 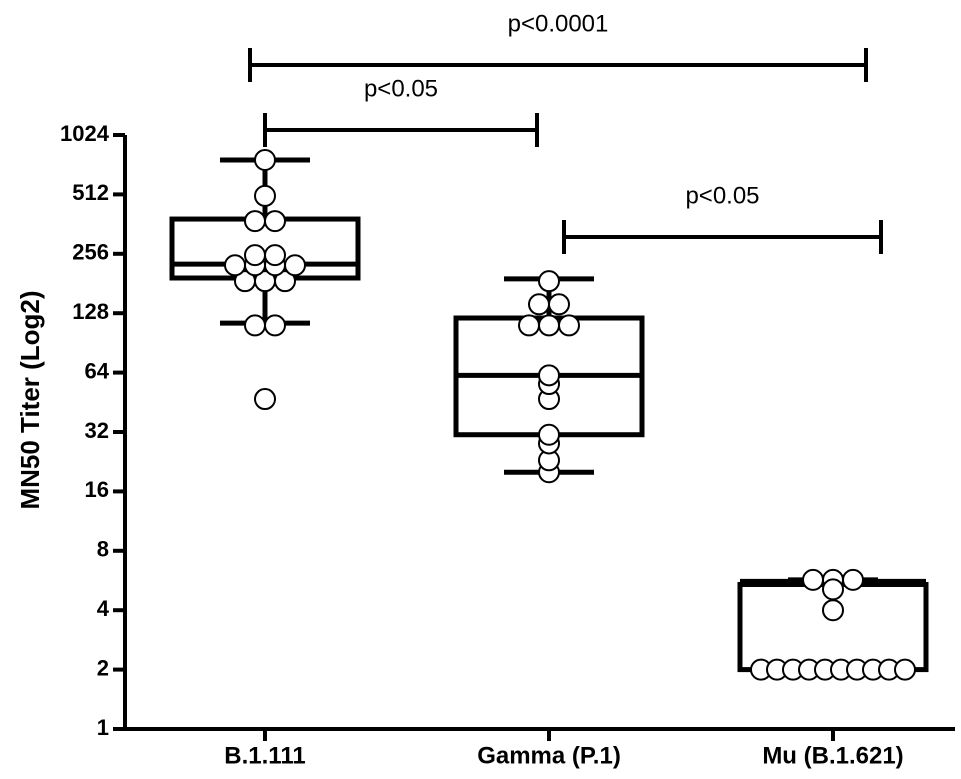 What do you see at coordinates (103, 667) in the screenshot?
I see `y-tick-label: 2` at bounding box center [103, 667].